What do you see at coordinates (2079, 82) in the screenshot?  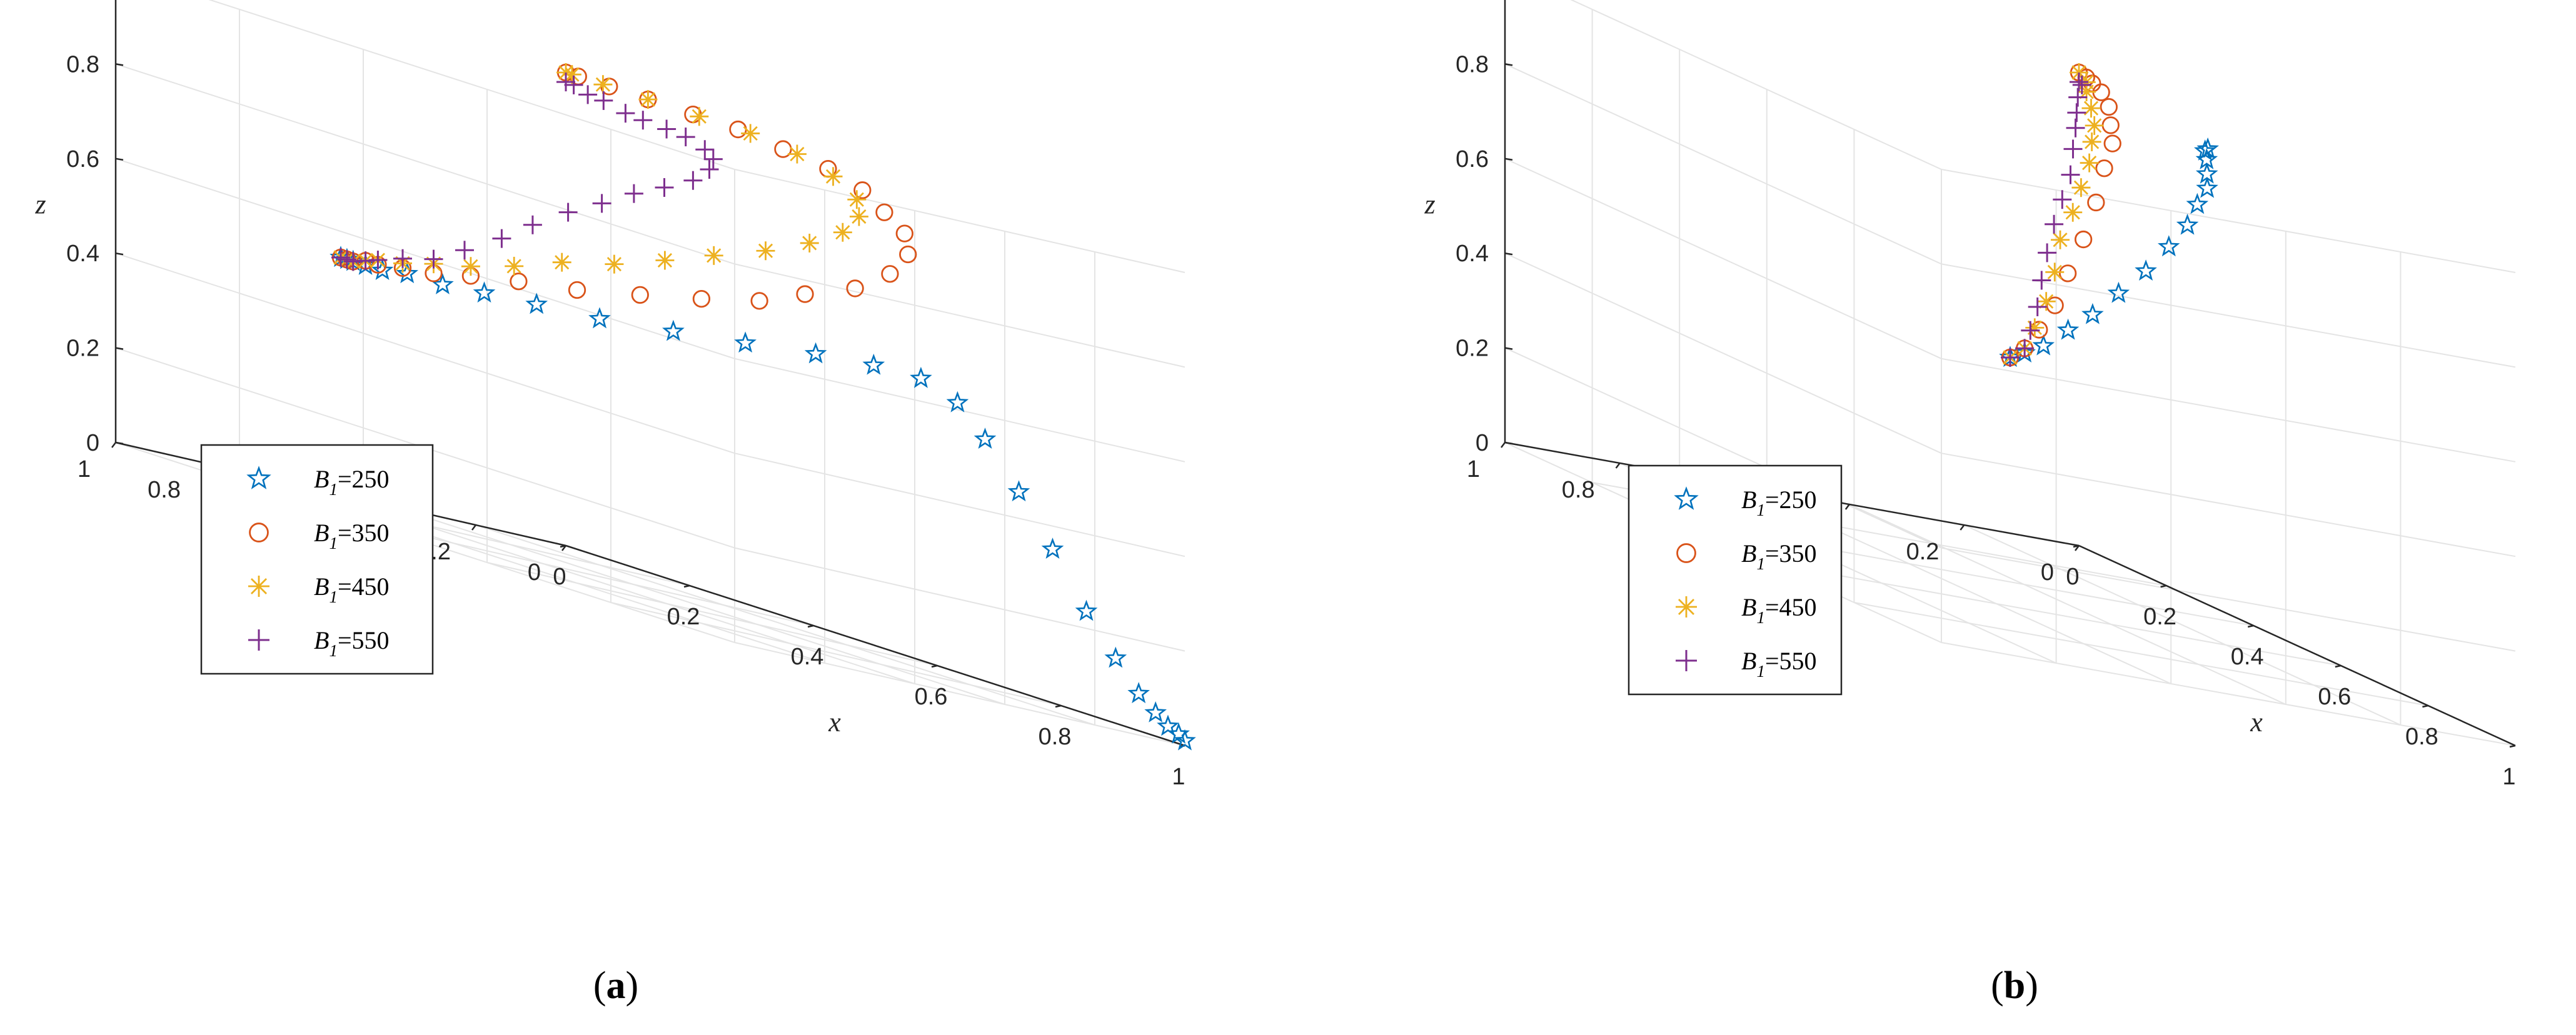 I see `point-b-B1=550-14` at bounding box center [2079, 82].